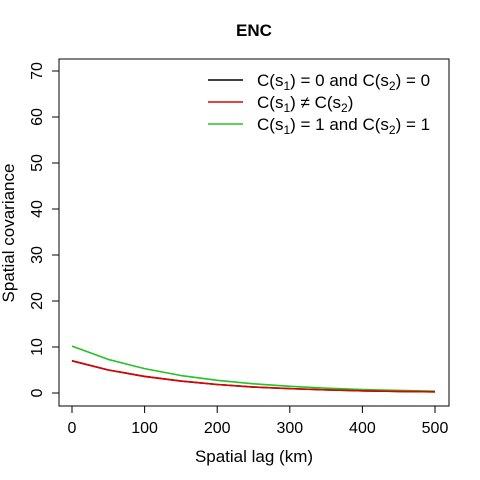  What do you see at coordinates (305, 104) in the screenshot?
I see `legend-label: C(s1) ≠ C(s2)` at bounding box center [305, 104].